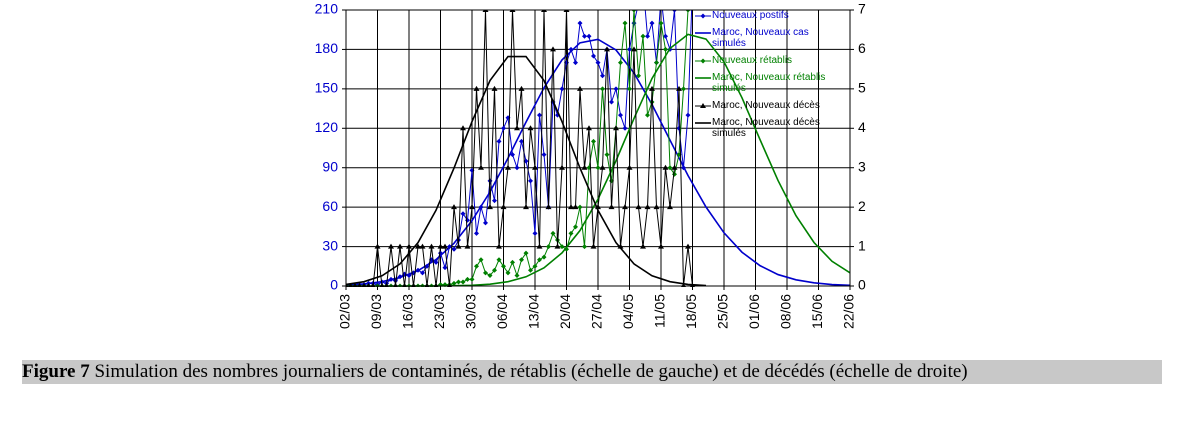 The width and height of the screenshot is (1189, 423). Describe the element at coordinates (691, 311) in the screenshot. I see `x-tick-label: 18/05` at that location.